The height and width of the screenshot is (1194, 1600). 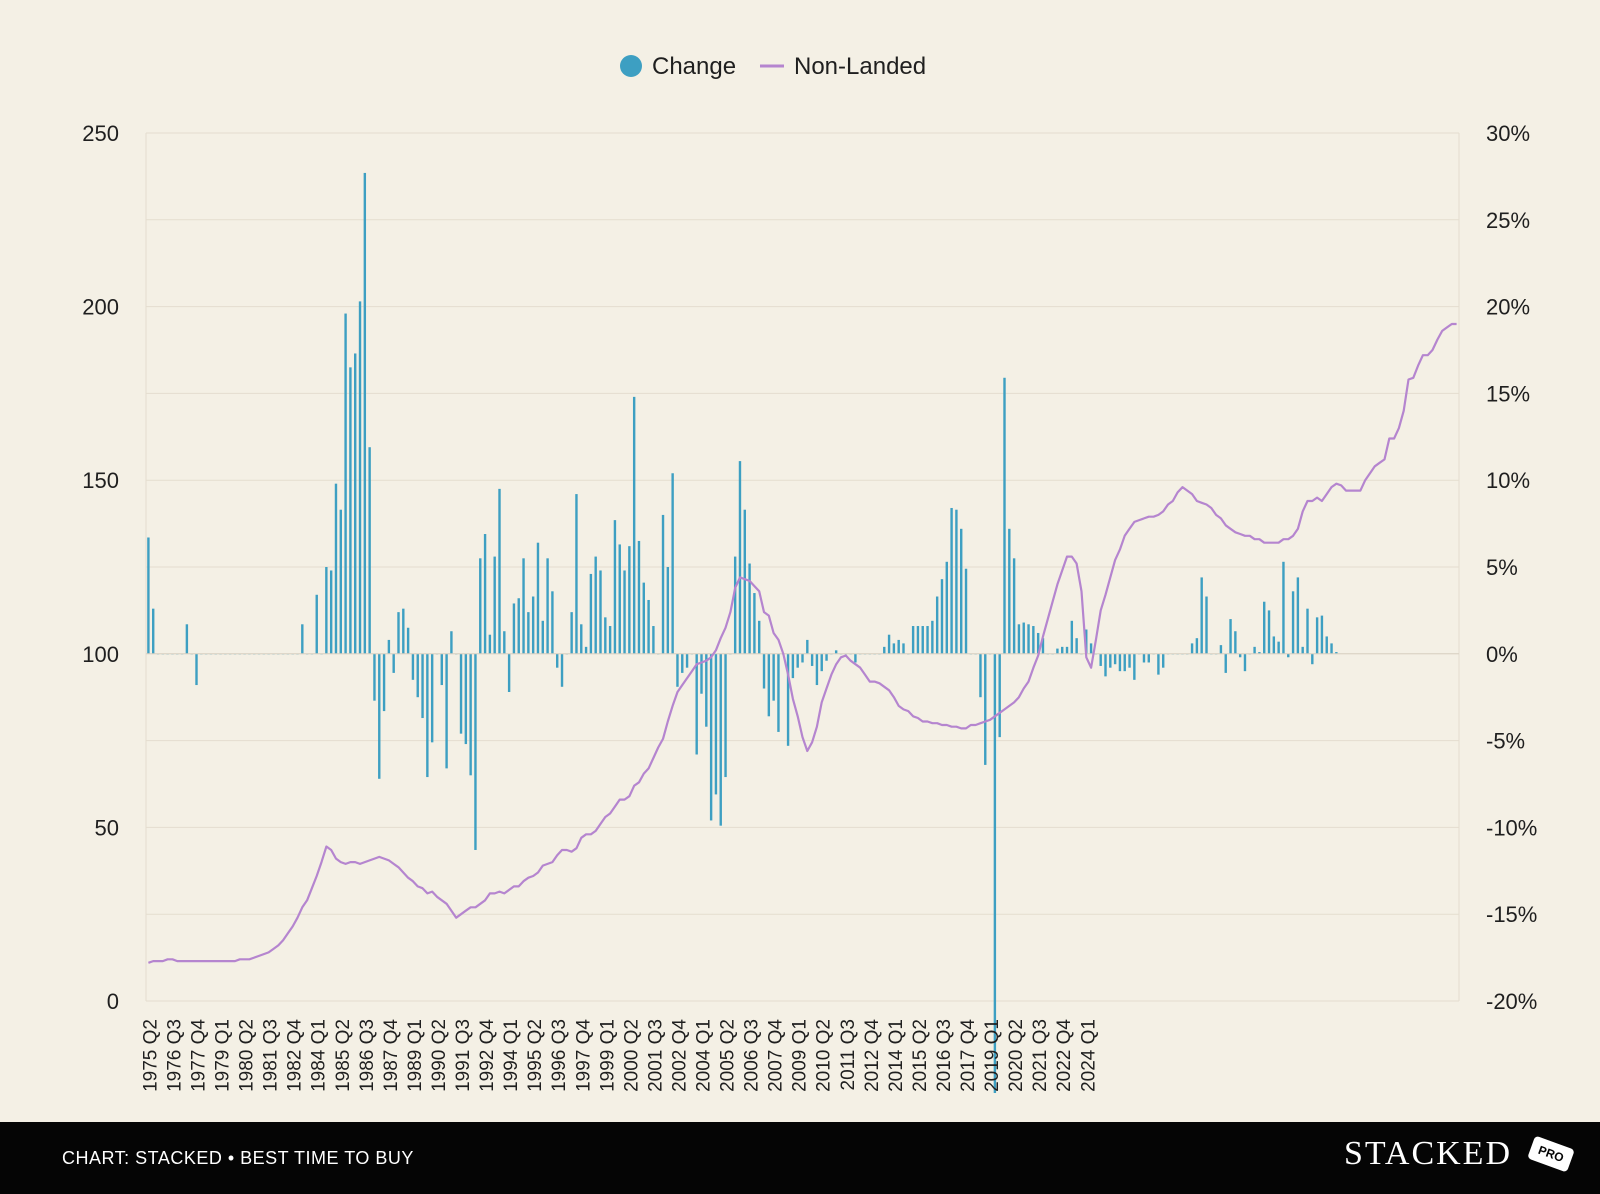 I want to click on x-tick-label: 2019 Q1, so click(x=992, y=1055).